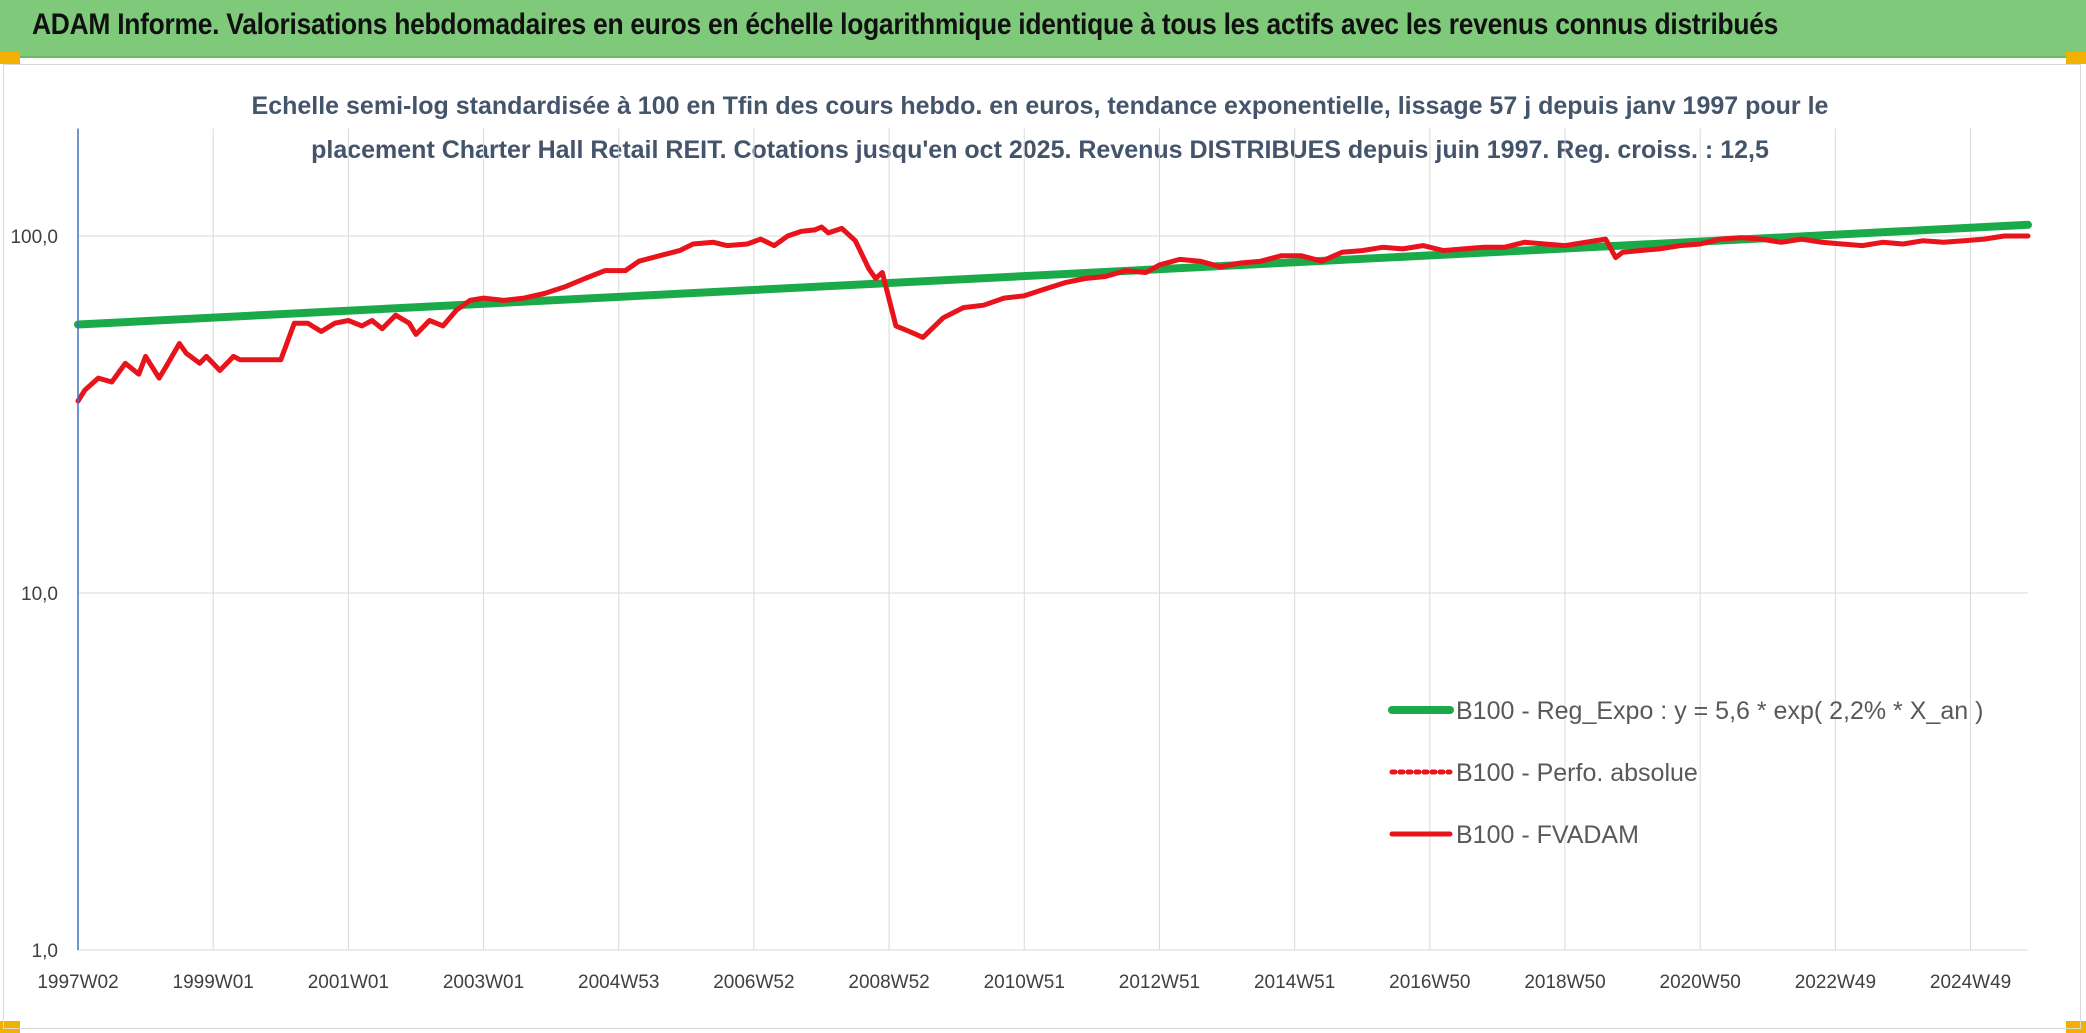 The width and height of the screenshot is (2086, 1033). I want to click on legend-label: B100 - FVADAM, so click(1547, 835).